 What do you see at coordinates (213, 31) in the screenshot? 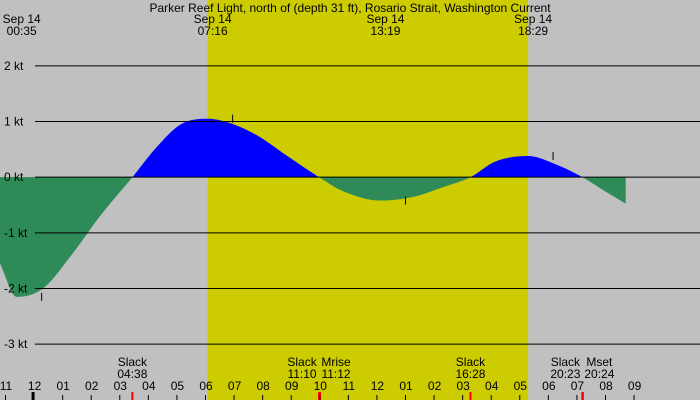
I see `peak-time-label: 07:16` at bounding box center [213, 31].